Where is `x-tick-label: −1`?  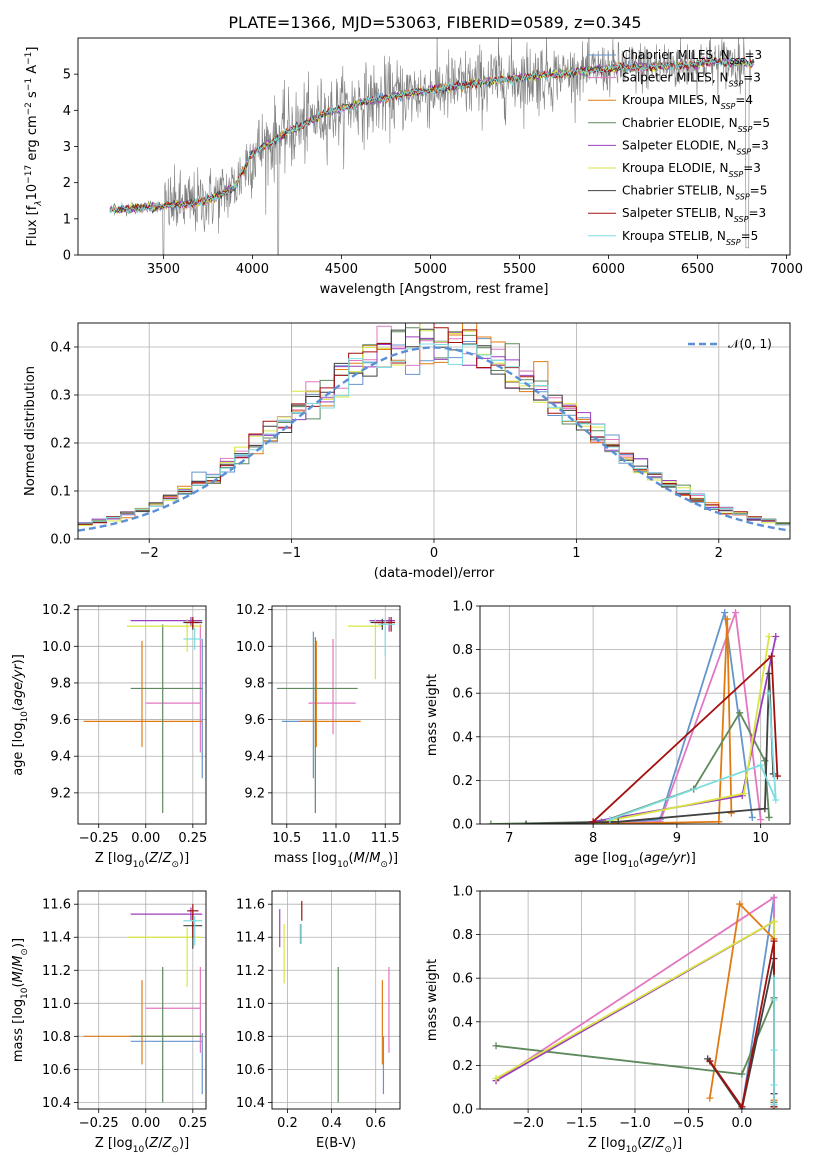 x-tick-label: −1 is located at coordinates (291, 553).